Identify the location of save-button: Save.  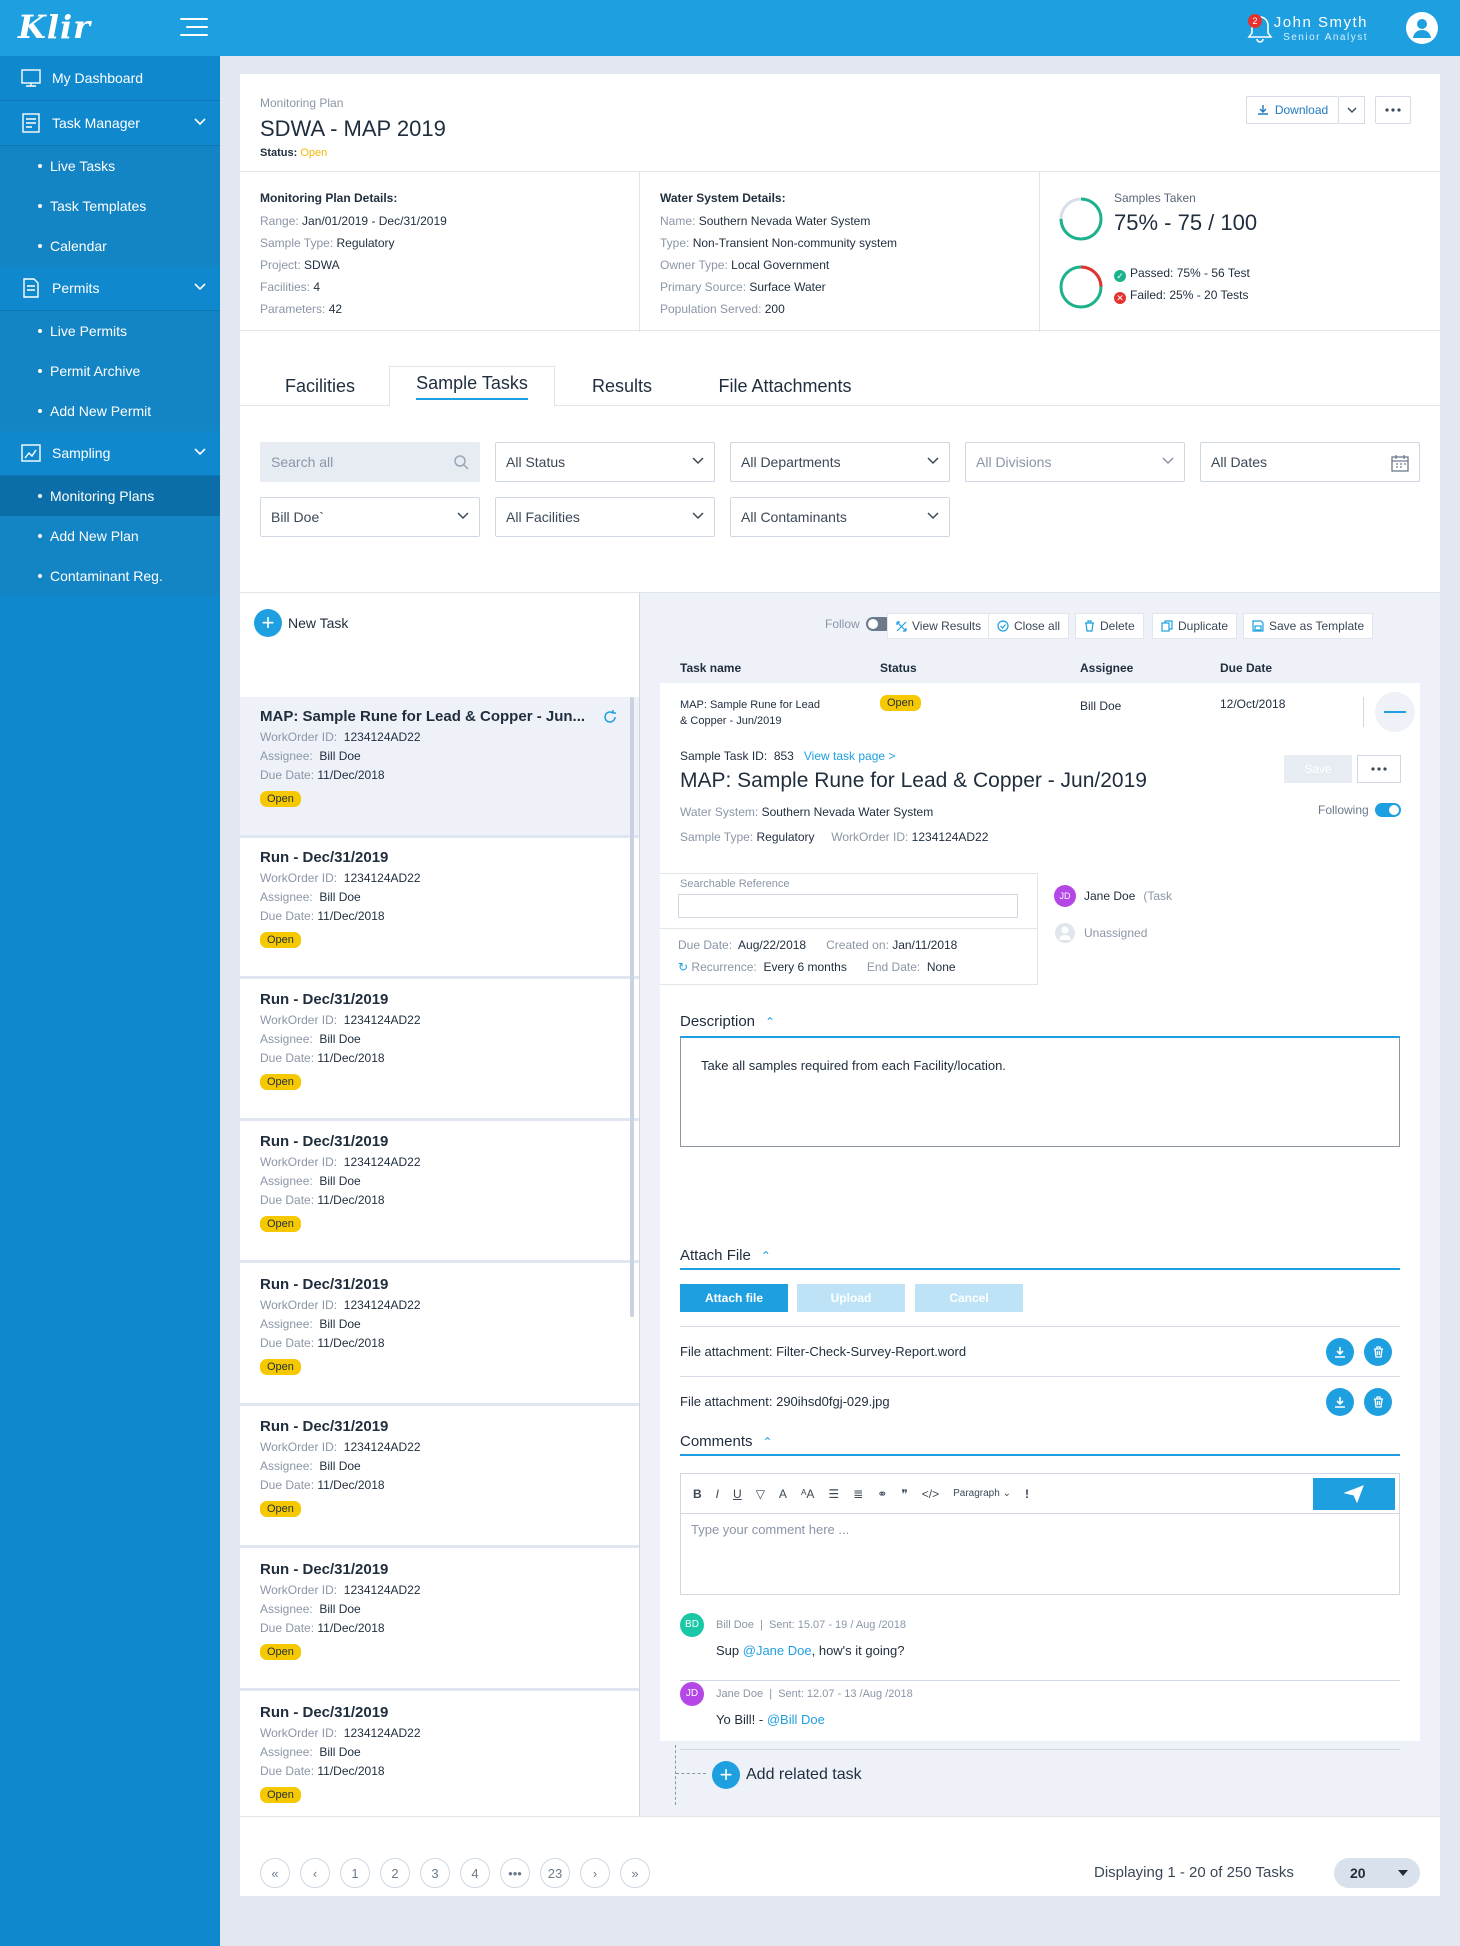
(1318, 769).